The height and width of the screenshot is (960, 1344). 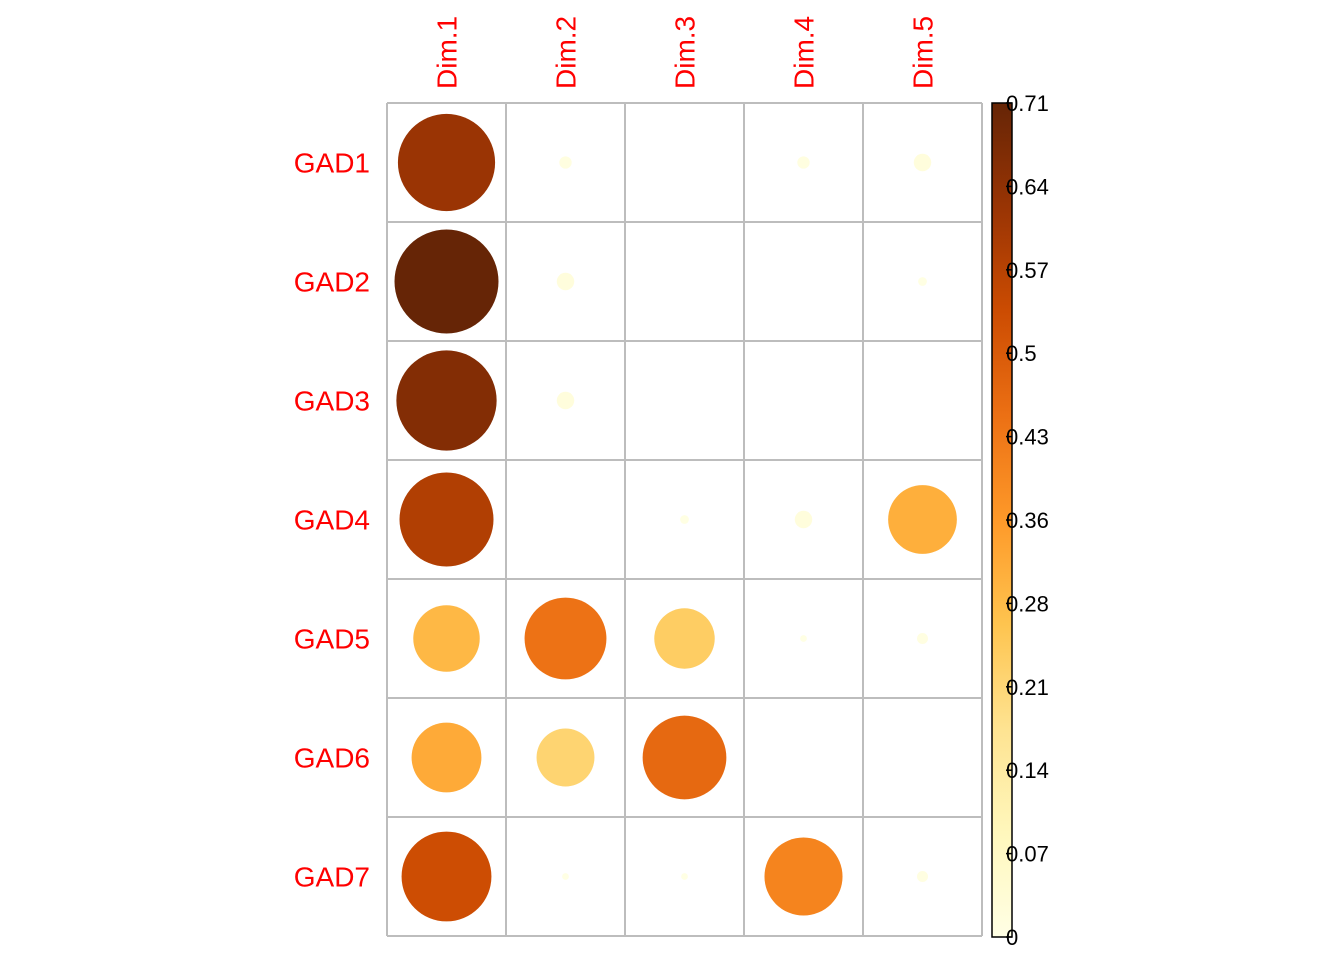 What do you see at coordinates (1027, 603) in the screenshot?
I see `colorbar-tick-label: 0.28` at bounding box center [1027, 603].